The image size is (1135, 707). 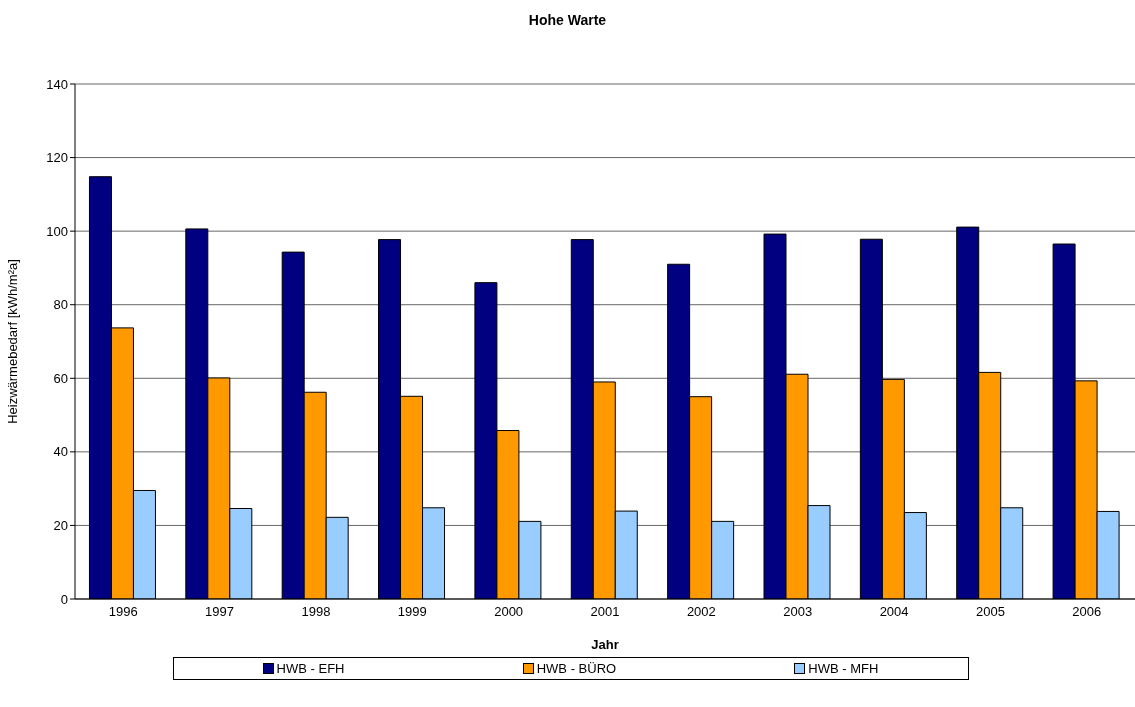 What do you see at coordinates (843, 668) in the screenshot?
I see `legend-label: HWB - MFH` at bounding box center [843, 668].